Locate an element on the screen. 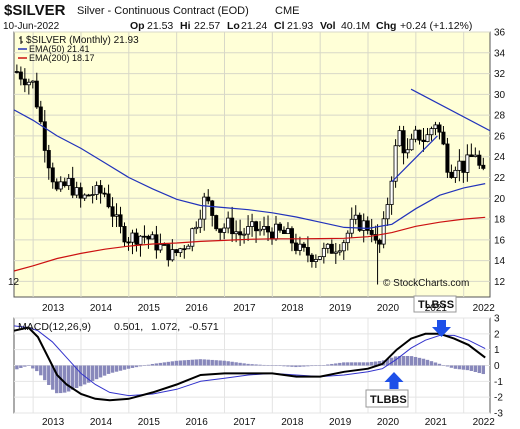  hi-label: Hi is located at coordinates (185, 26).